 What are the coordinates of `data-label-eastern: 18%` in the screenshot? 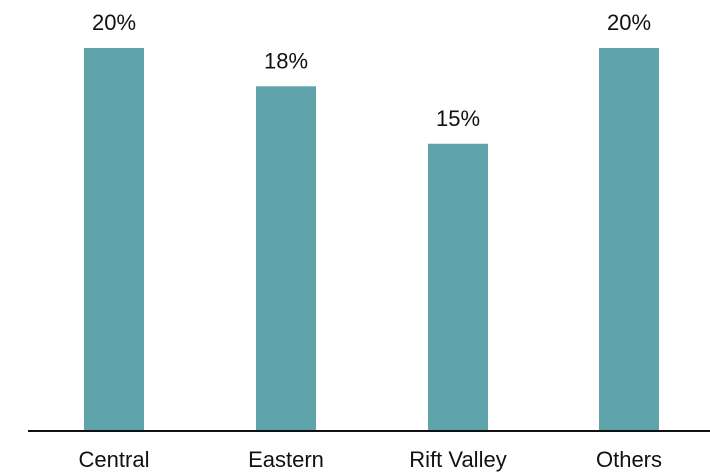 It's located at (286, 60).